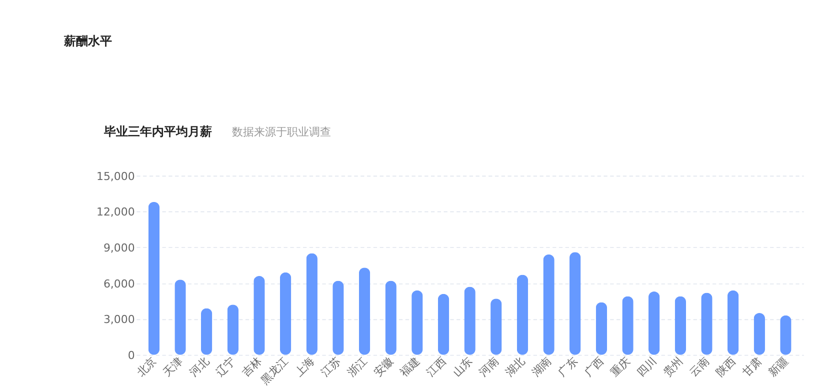 This screenshot has width=840, height=386. What do you see at coordinates (119, 319) in the screenshot?
I see `y-tick-label: 3,000` at bounding box center [119, 319].